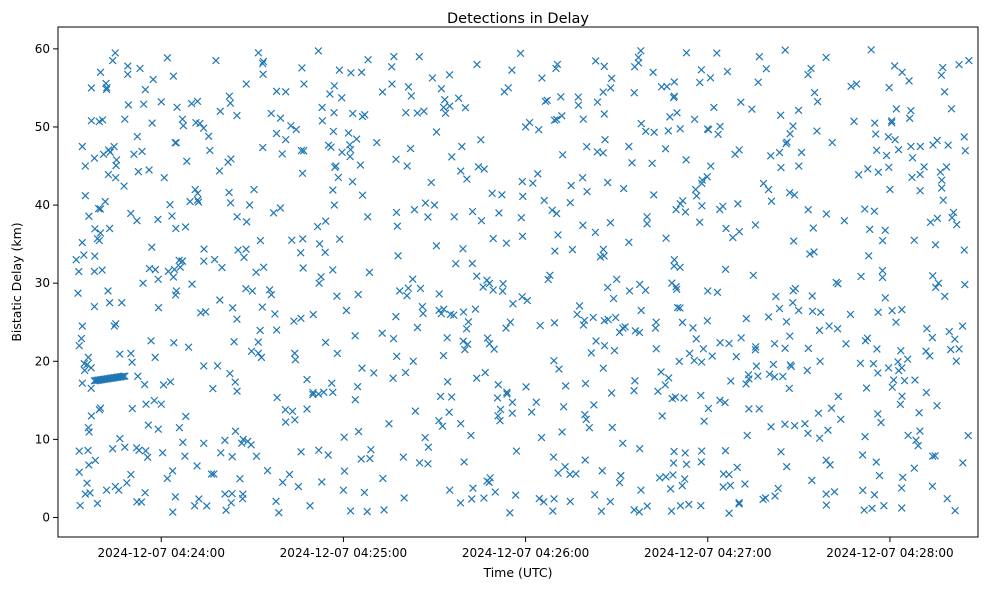 The height and width of the screenshot is (590, 989). Describe the element at coordinates (42, 283) in the screenshot. I see `y-tick-label-3: 30` at that location.